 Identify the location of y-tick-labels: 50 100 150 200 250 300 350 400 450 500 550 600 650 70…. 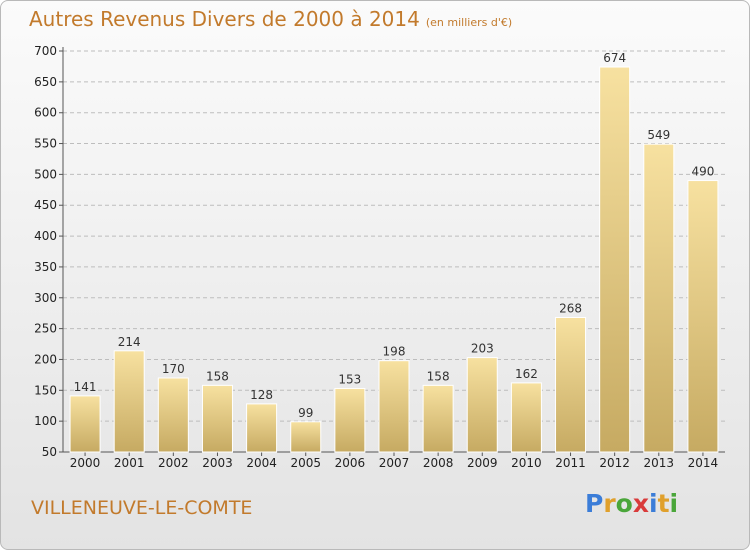
(45, 251).